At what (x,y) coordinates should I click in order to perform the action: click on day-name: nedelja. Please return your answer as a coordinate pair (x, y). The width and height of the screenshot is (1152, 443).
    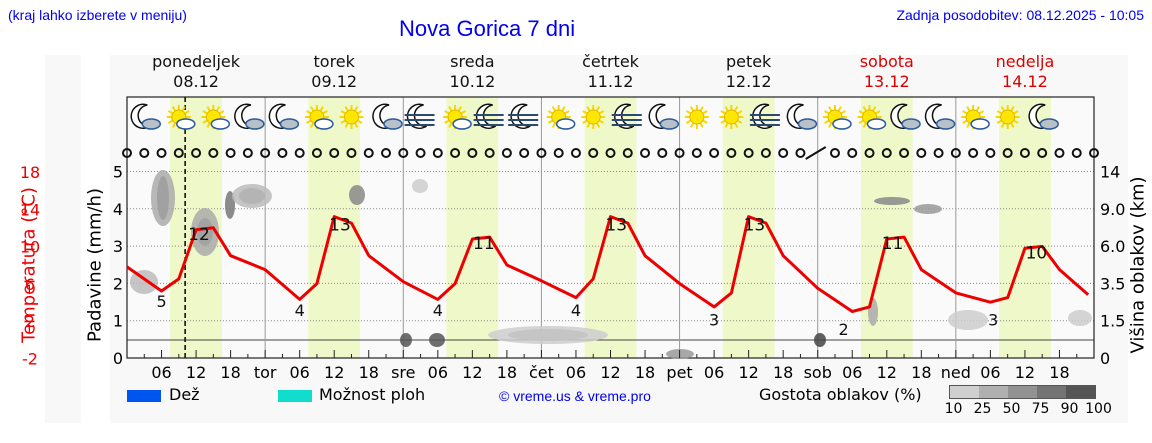
    Looking at the image, I should click on (1025, 61).